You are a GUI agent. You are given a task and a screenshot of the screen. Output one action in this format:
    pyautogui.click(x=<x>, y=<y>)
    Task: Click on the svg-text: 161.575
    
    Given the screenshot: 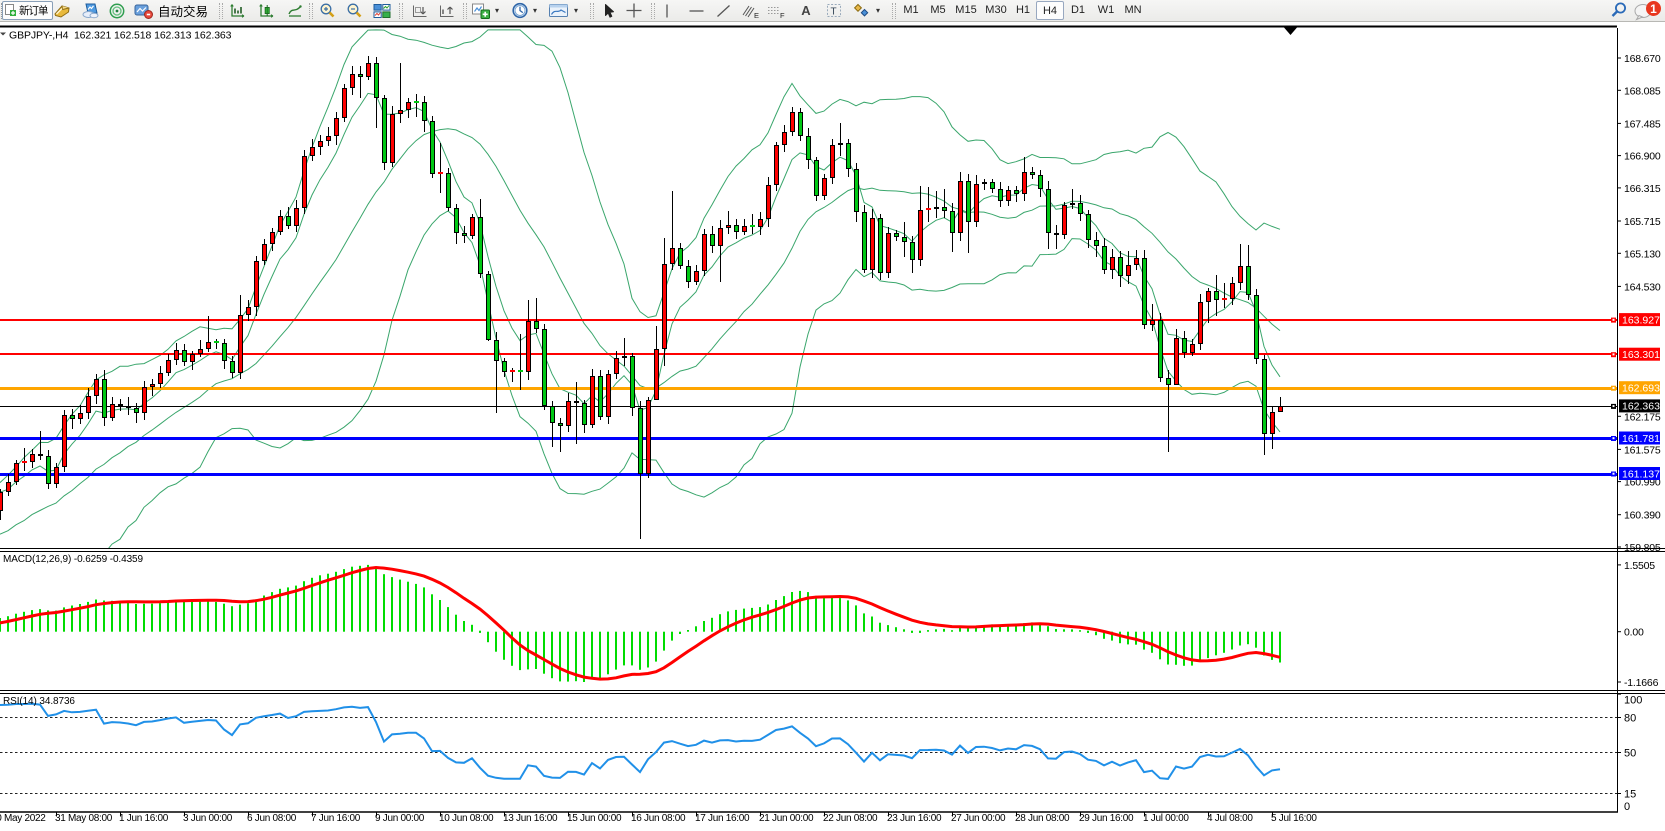 What is the action you would take?
    pyautogui.click(x=1642, y=450)
    